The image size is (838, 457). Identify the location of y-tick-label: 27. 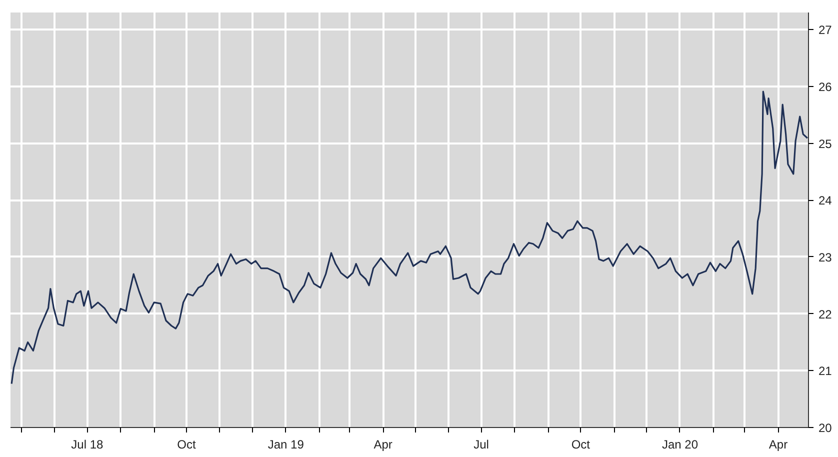
(825, 30).